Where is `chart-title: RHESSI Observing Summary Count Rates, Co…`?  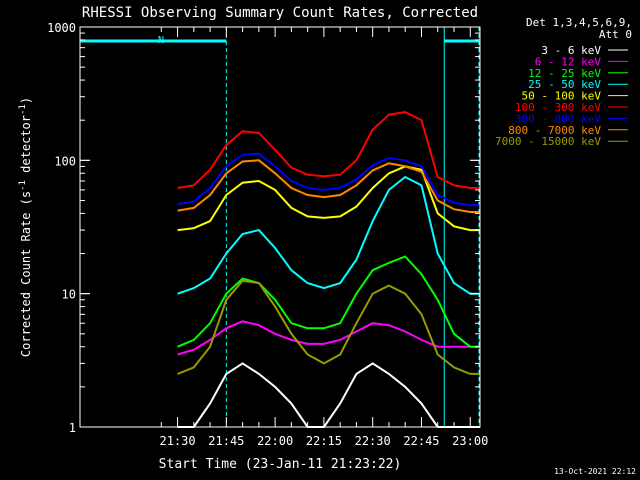
chart-title: RHESSI Observing Summary Count Rates, Co… is located at coordinates (280, 13).